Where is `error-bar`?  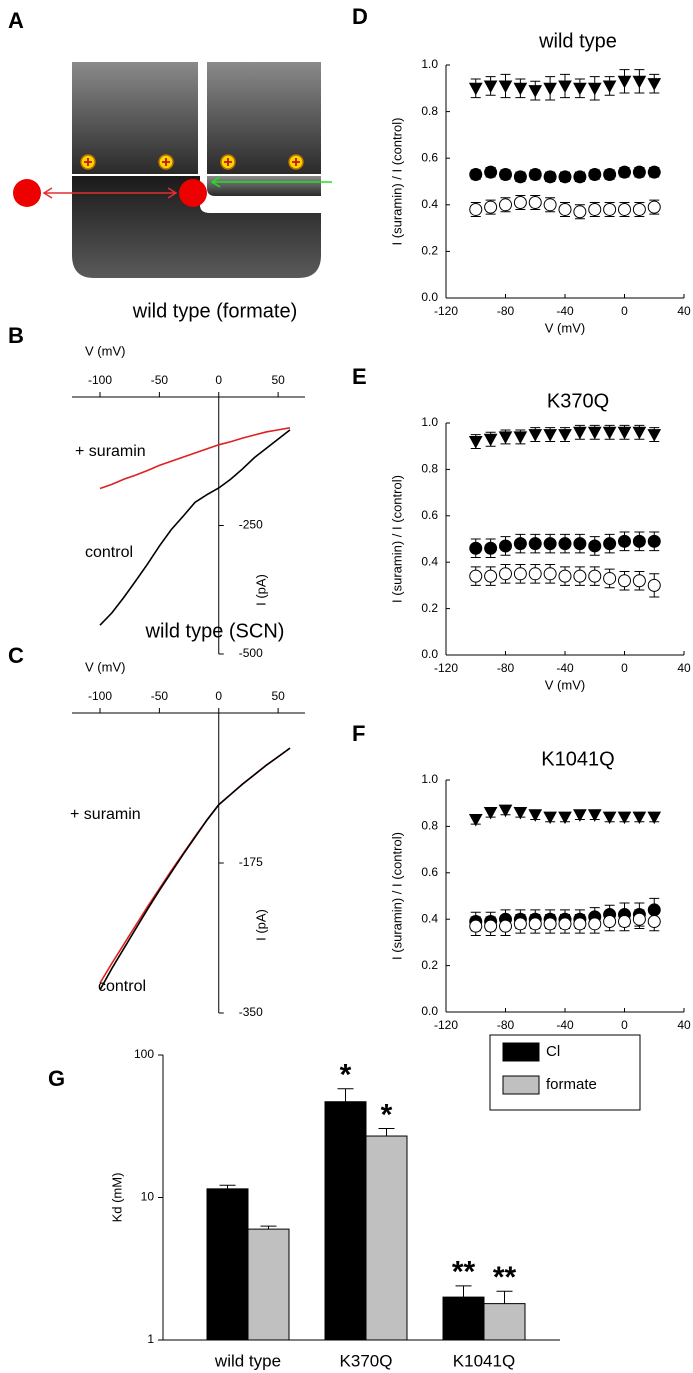 error-bar is located at coordinates (227, 1186).